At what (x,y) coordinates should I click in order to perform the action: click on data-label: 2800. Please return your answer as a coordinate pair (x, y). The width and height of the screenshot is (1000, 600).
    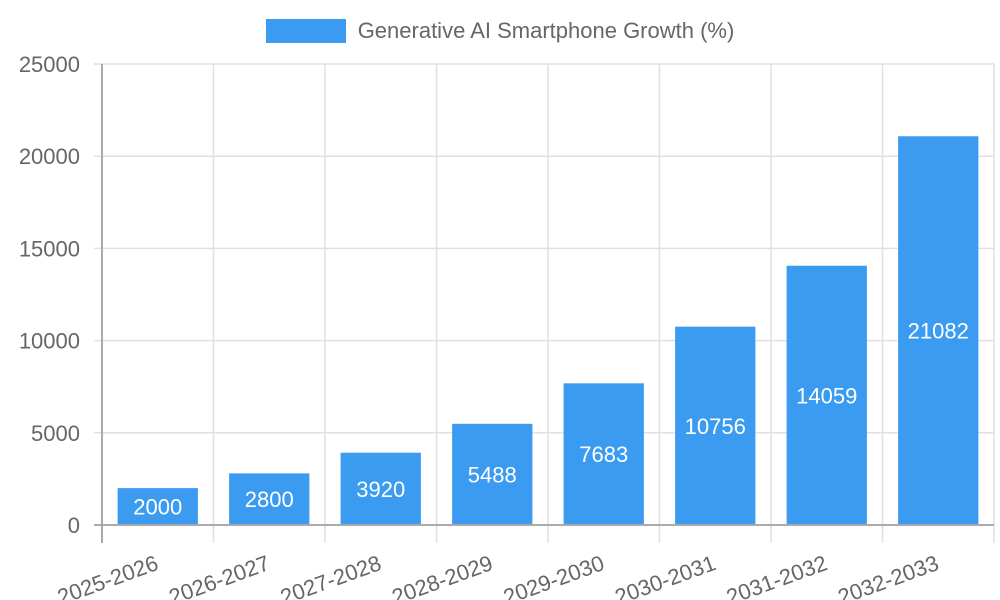
    Looking at the image, I should click on (269, 499).